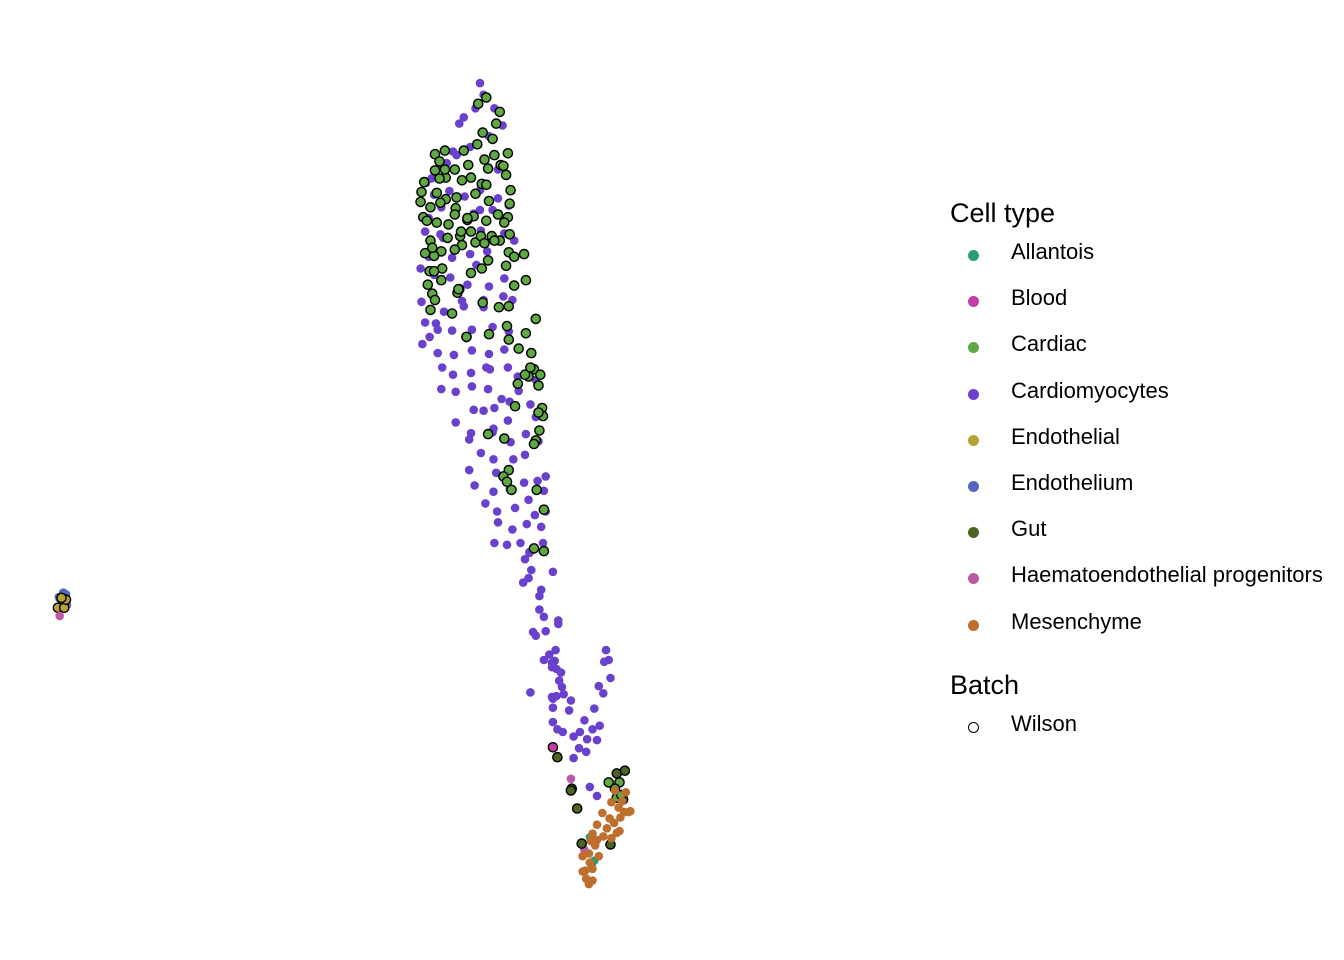 The image size is (1344, 960). Describe the element at coordinates (1147, 446) in the screenshot. I see `legend-item-endothelial: Endothelial` at that location.